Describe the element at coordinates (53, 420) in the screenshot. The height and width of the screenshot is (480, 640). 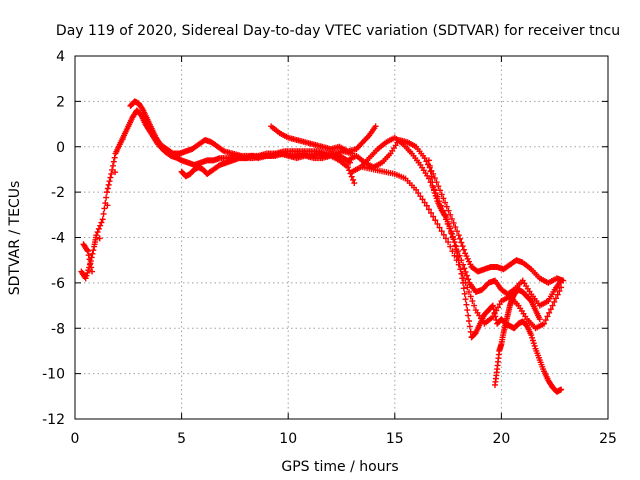
I see `y-tick-label: -12` at that location.